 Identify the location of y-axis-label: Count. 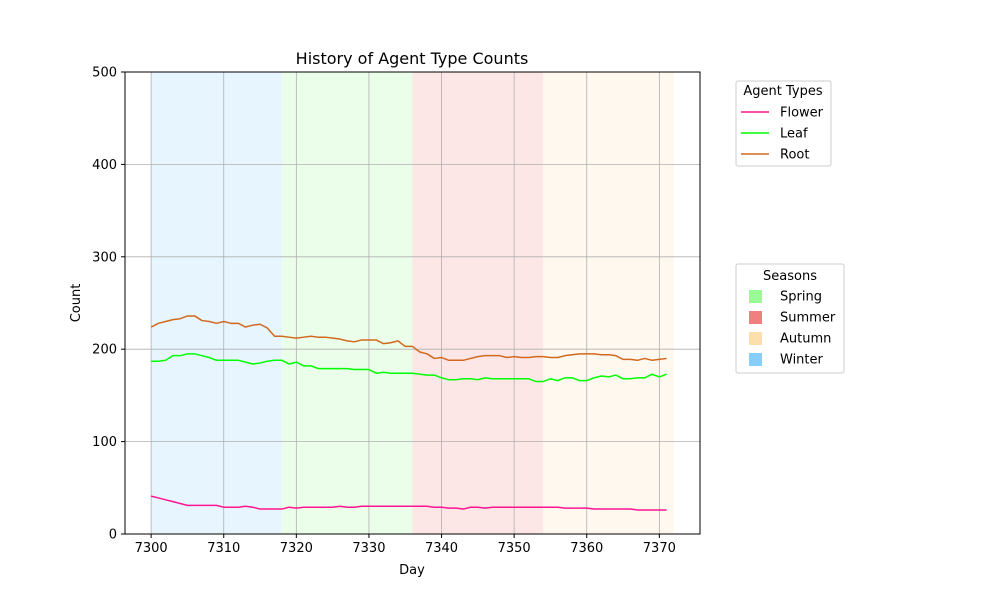
(76, 303).